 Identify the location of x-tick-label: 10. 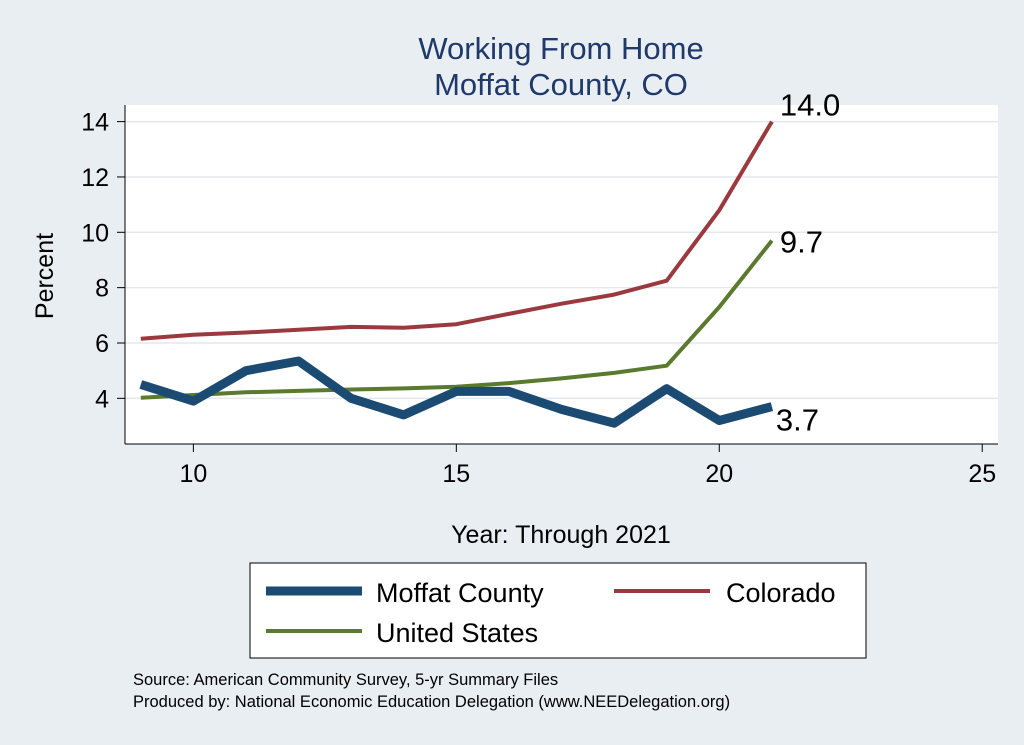
(193, 474).